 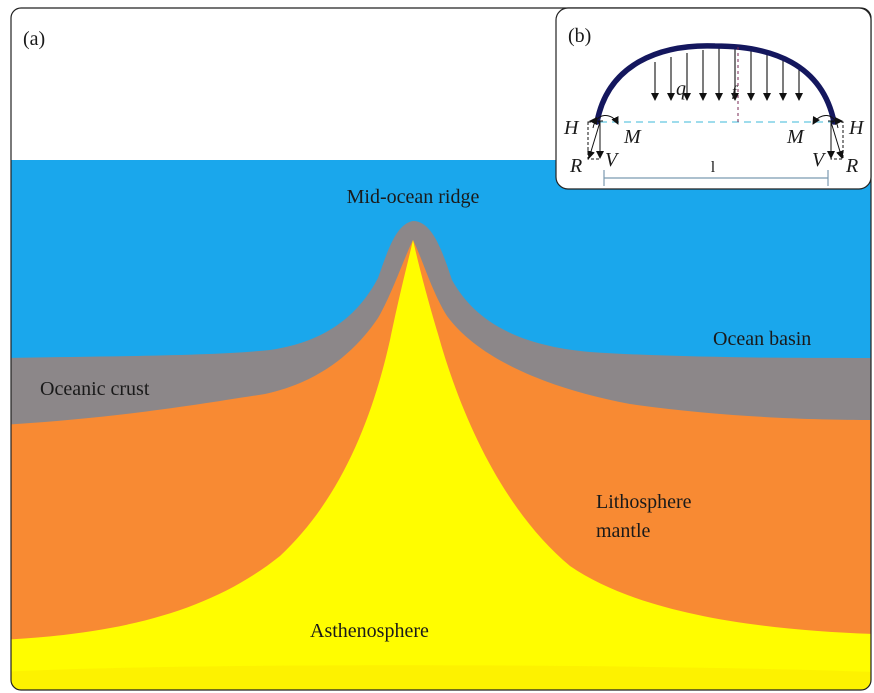 I want to click on left-horizontal-symbol: H, so click(x=571, y=128).